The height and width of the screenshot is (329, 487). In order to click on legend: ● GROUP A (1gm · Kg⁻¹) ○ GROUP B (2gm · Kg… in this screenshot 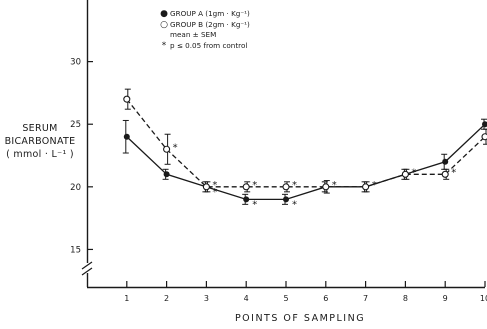, I will do `click(204, 30)`.